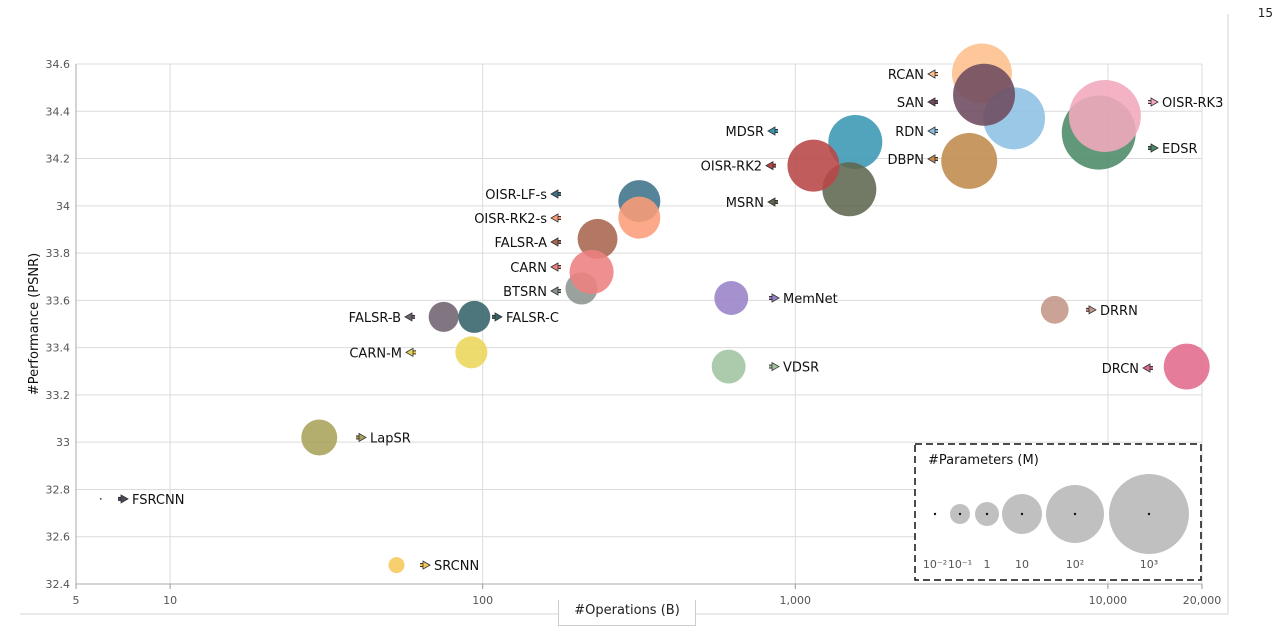 The height and width of the screenshot is (635, 1281). I want to click on bubble-srcnn, so click(396, 565).